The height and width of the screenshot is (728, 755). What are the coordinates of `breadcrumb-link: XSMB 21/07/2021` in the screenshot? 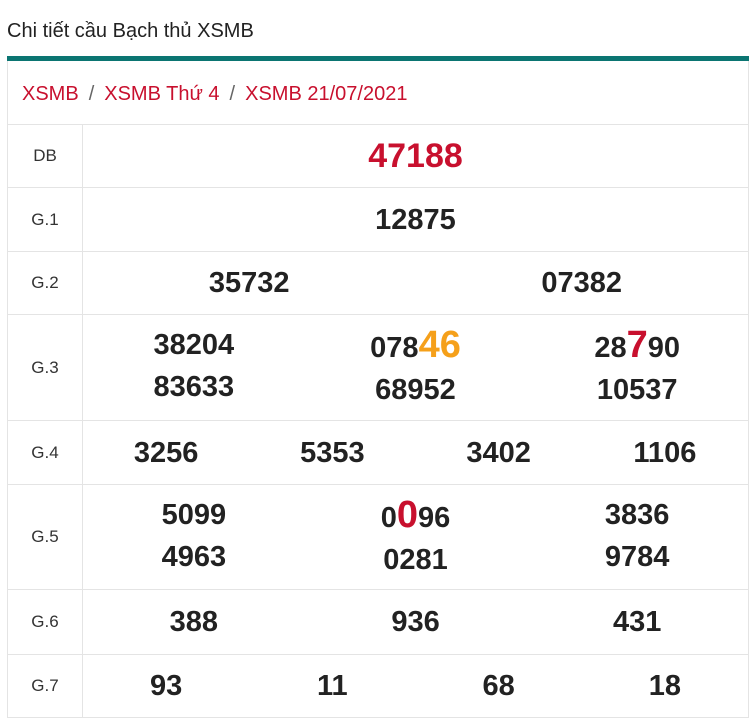 It's located at (326, 94).